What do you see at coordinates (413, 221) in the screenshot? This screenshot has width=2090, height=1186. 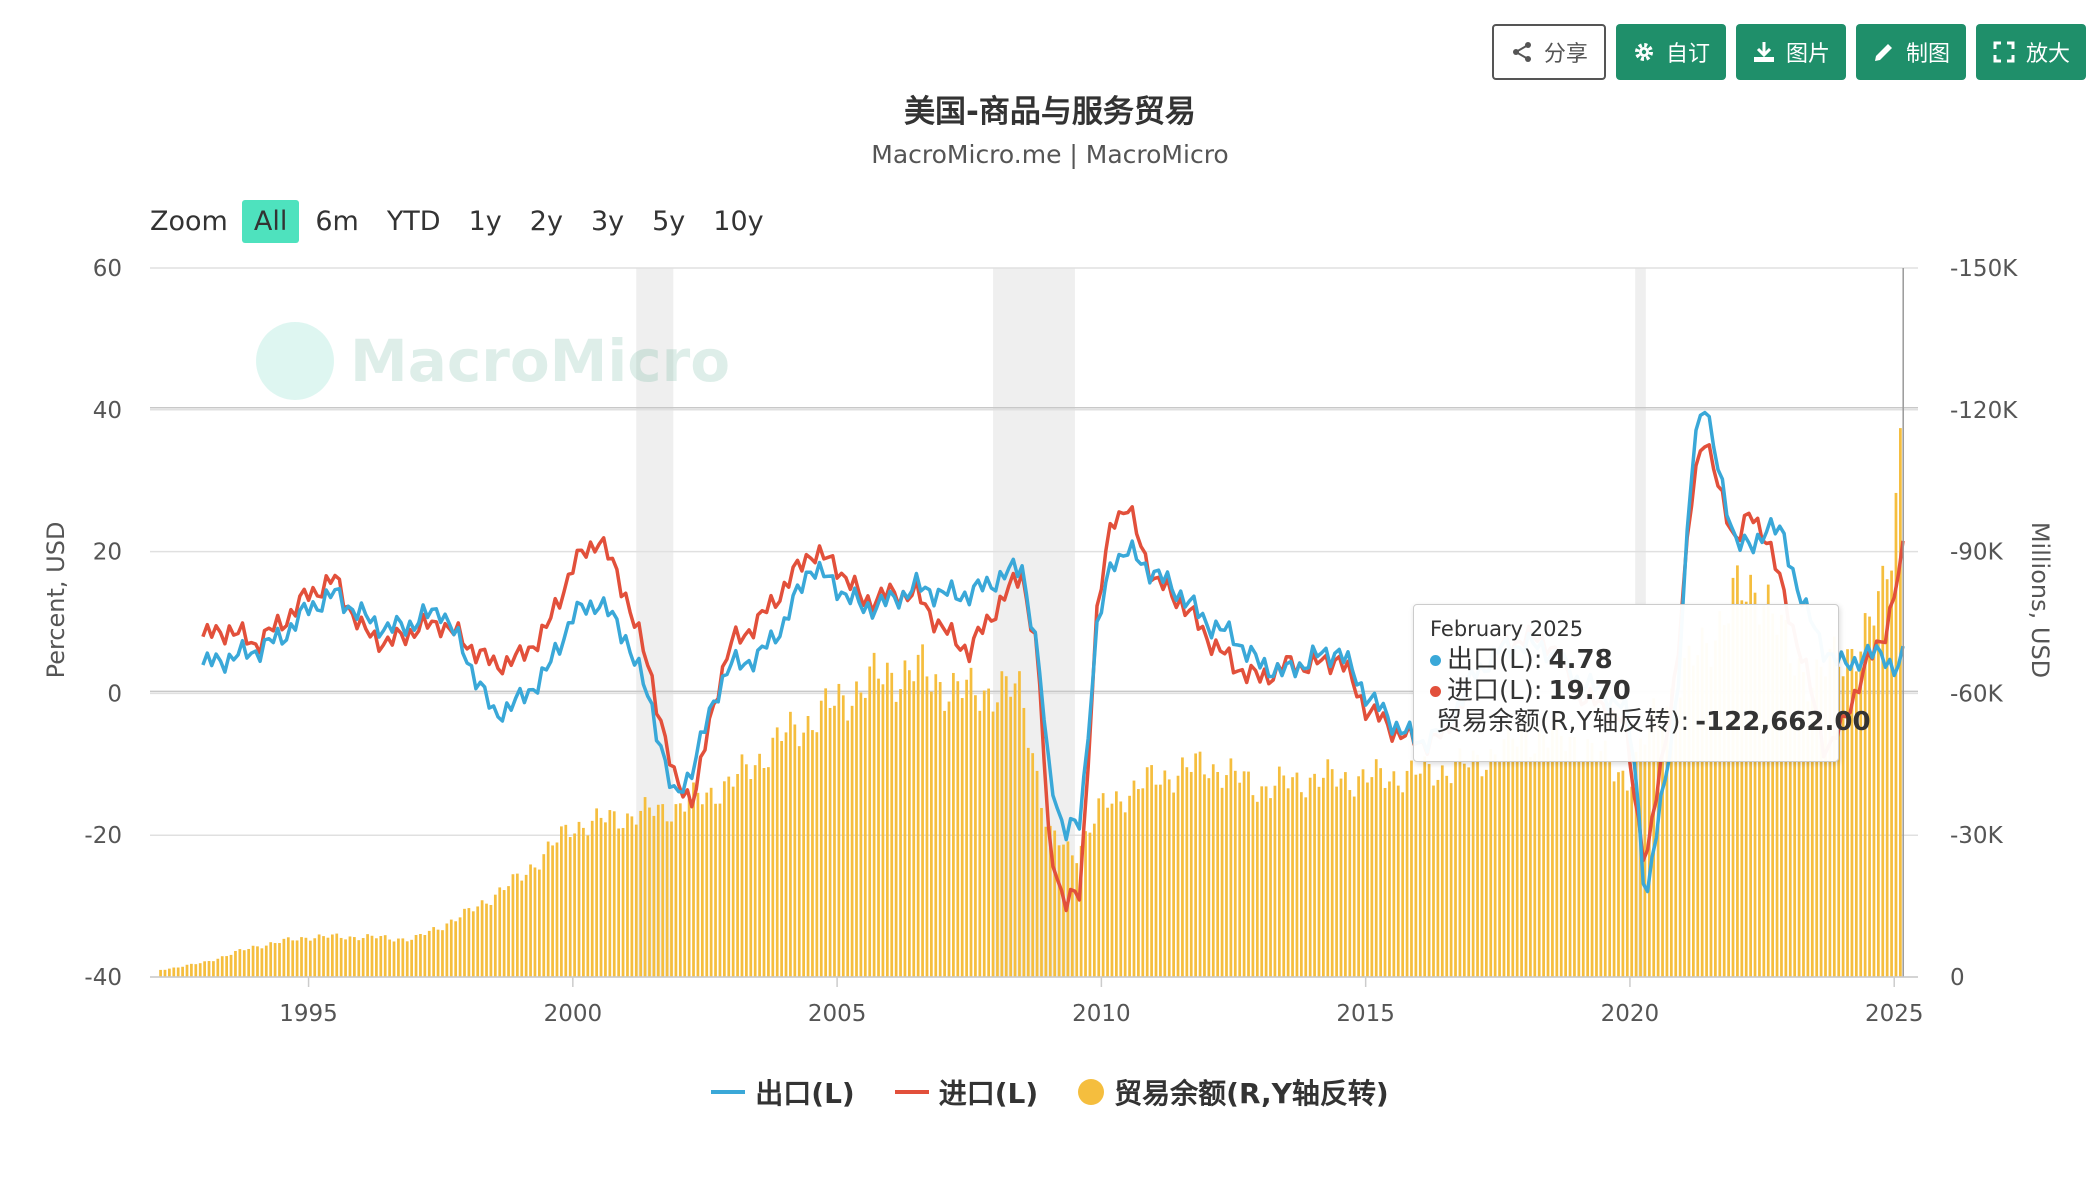 I see `zoom-ytd-button: YTD` at bounding box center [413, 221].